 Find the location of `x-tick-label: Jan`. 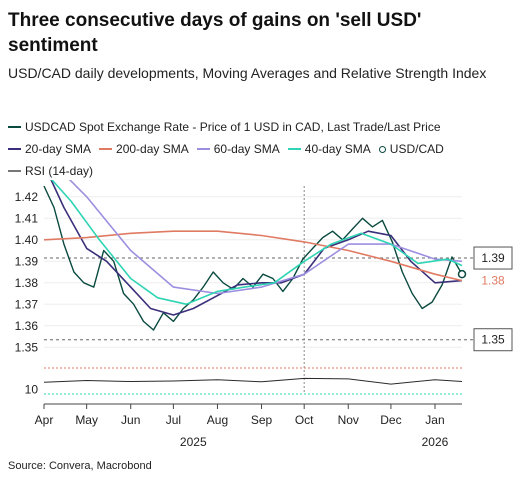

x-tick-label: Jan is located at coordinates (434, 420).